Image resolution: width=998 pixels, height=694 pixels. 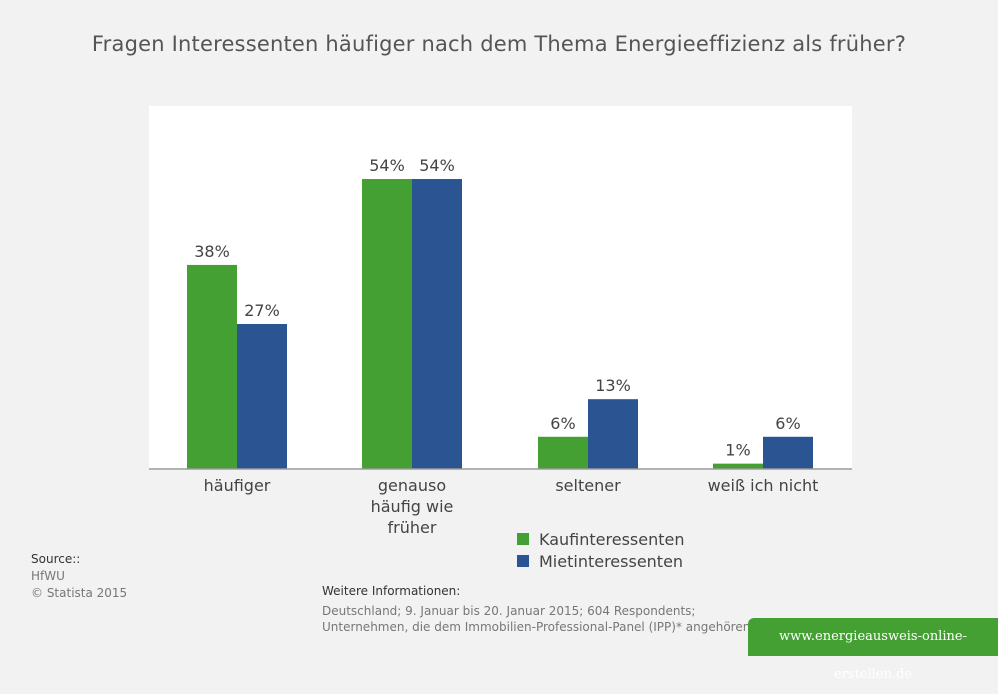 What do you see at coordinates (612, 539) in the screenshot?
I see `legend-label-kauf: Kaufinteressenten` at bounding box center [612, 539].